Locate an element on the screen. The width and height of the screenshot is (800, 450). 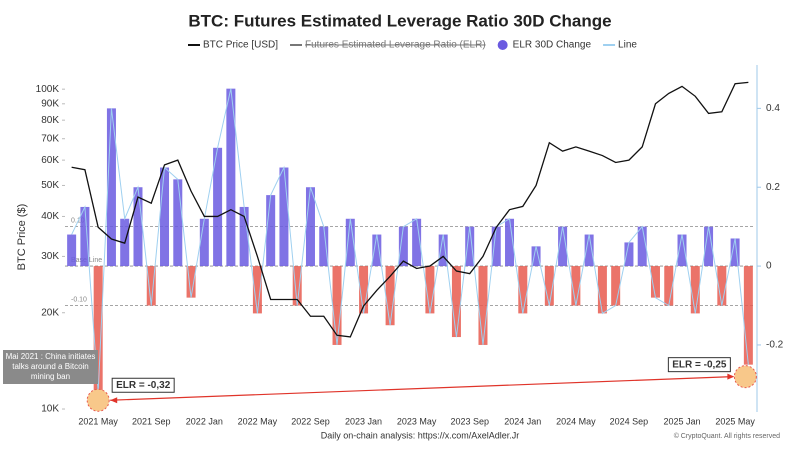
arrow is located at coordinates (421, 388).